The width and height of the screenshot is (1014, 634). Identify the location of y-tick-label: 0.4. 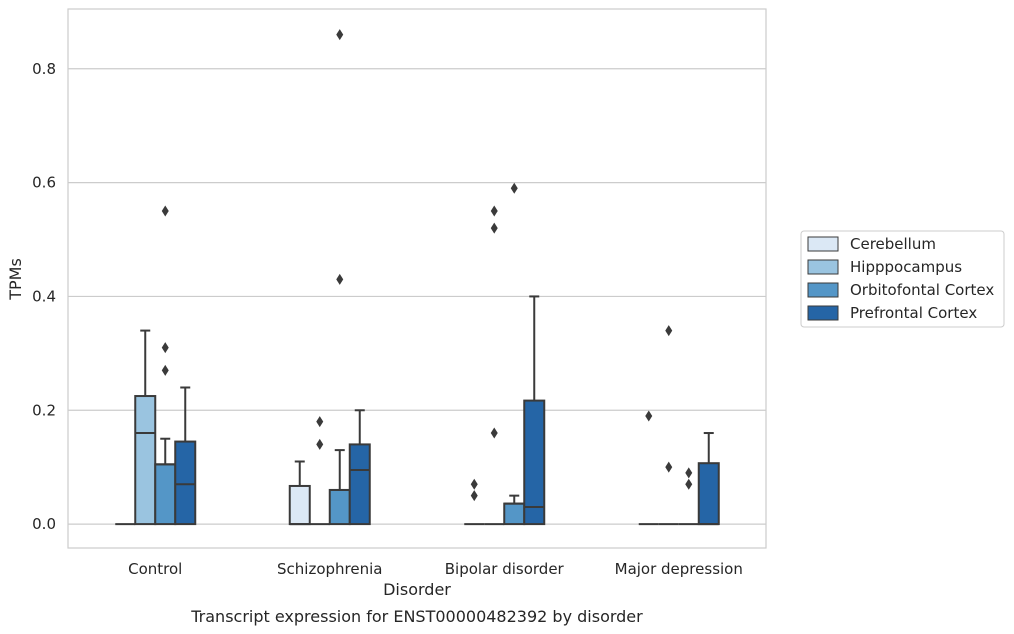
(44, 296).